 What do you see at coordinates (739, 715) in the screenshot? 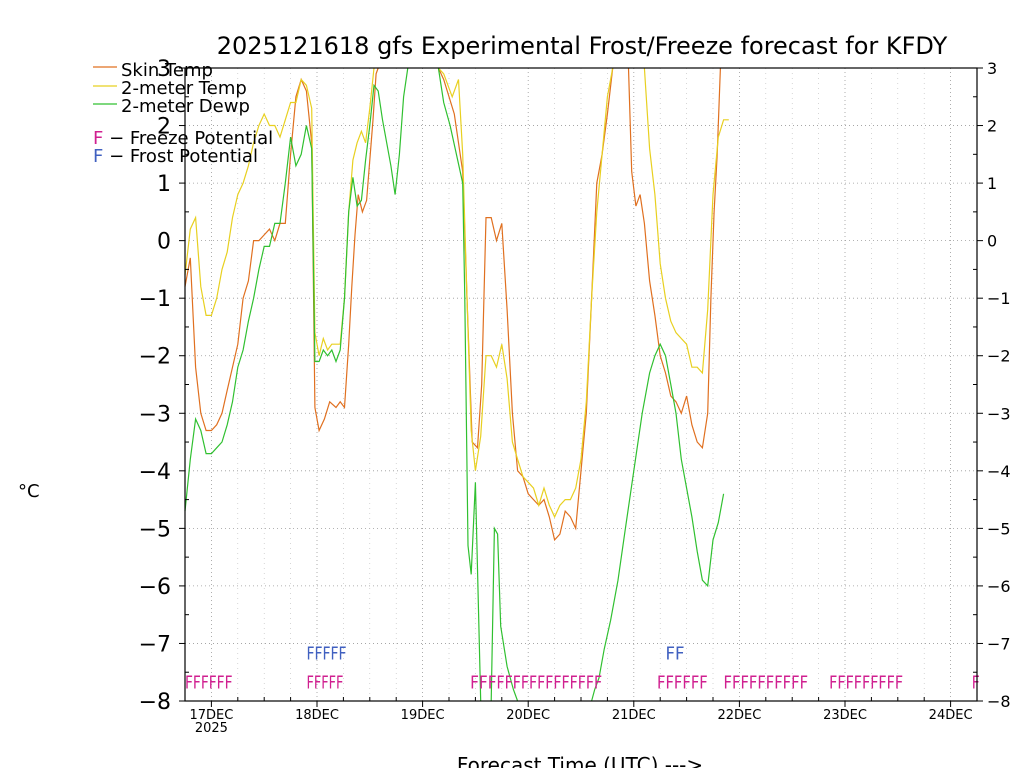
I see `x-tick-label: 22DEC` at bounding box center [739, 715].